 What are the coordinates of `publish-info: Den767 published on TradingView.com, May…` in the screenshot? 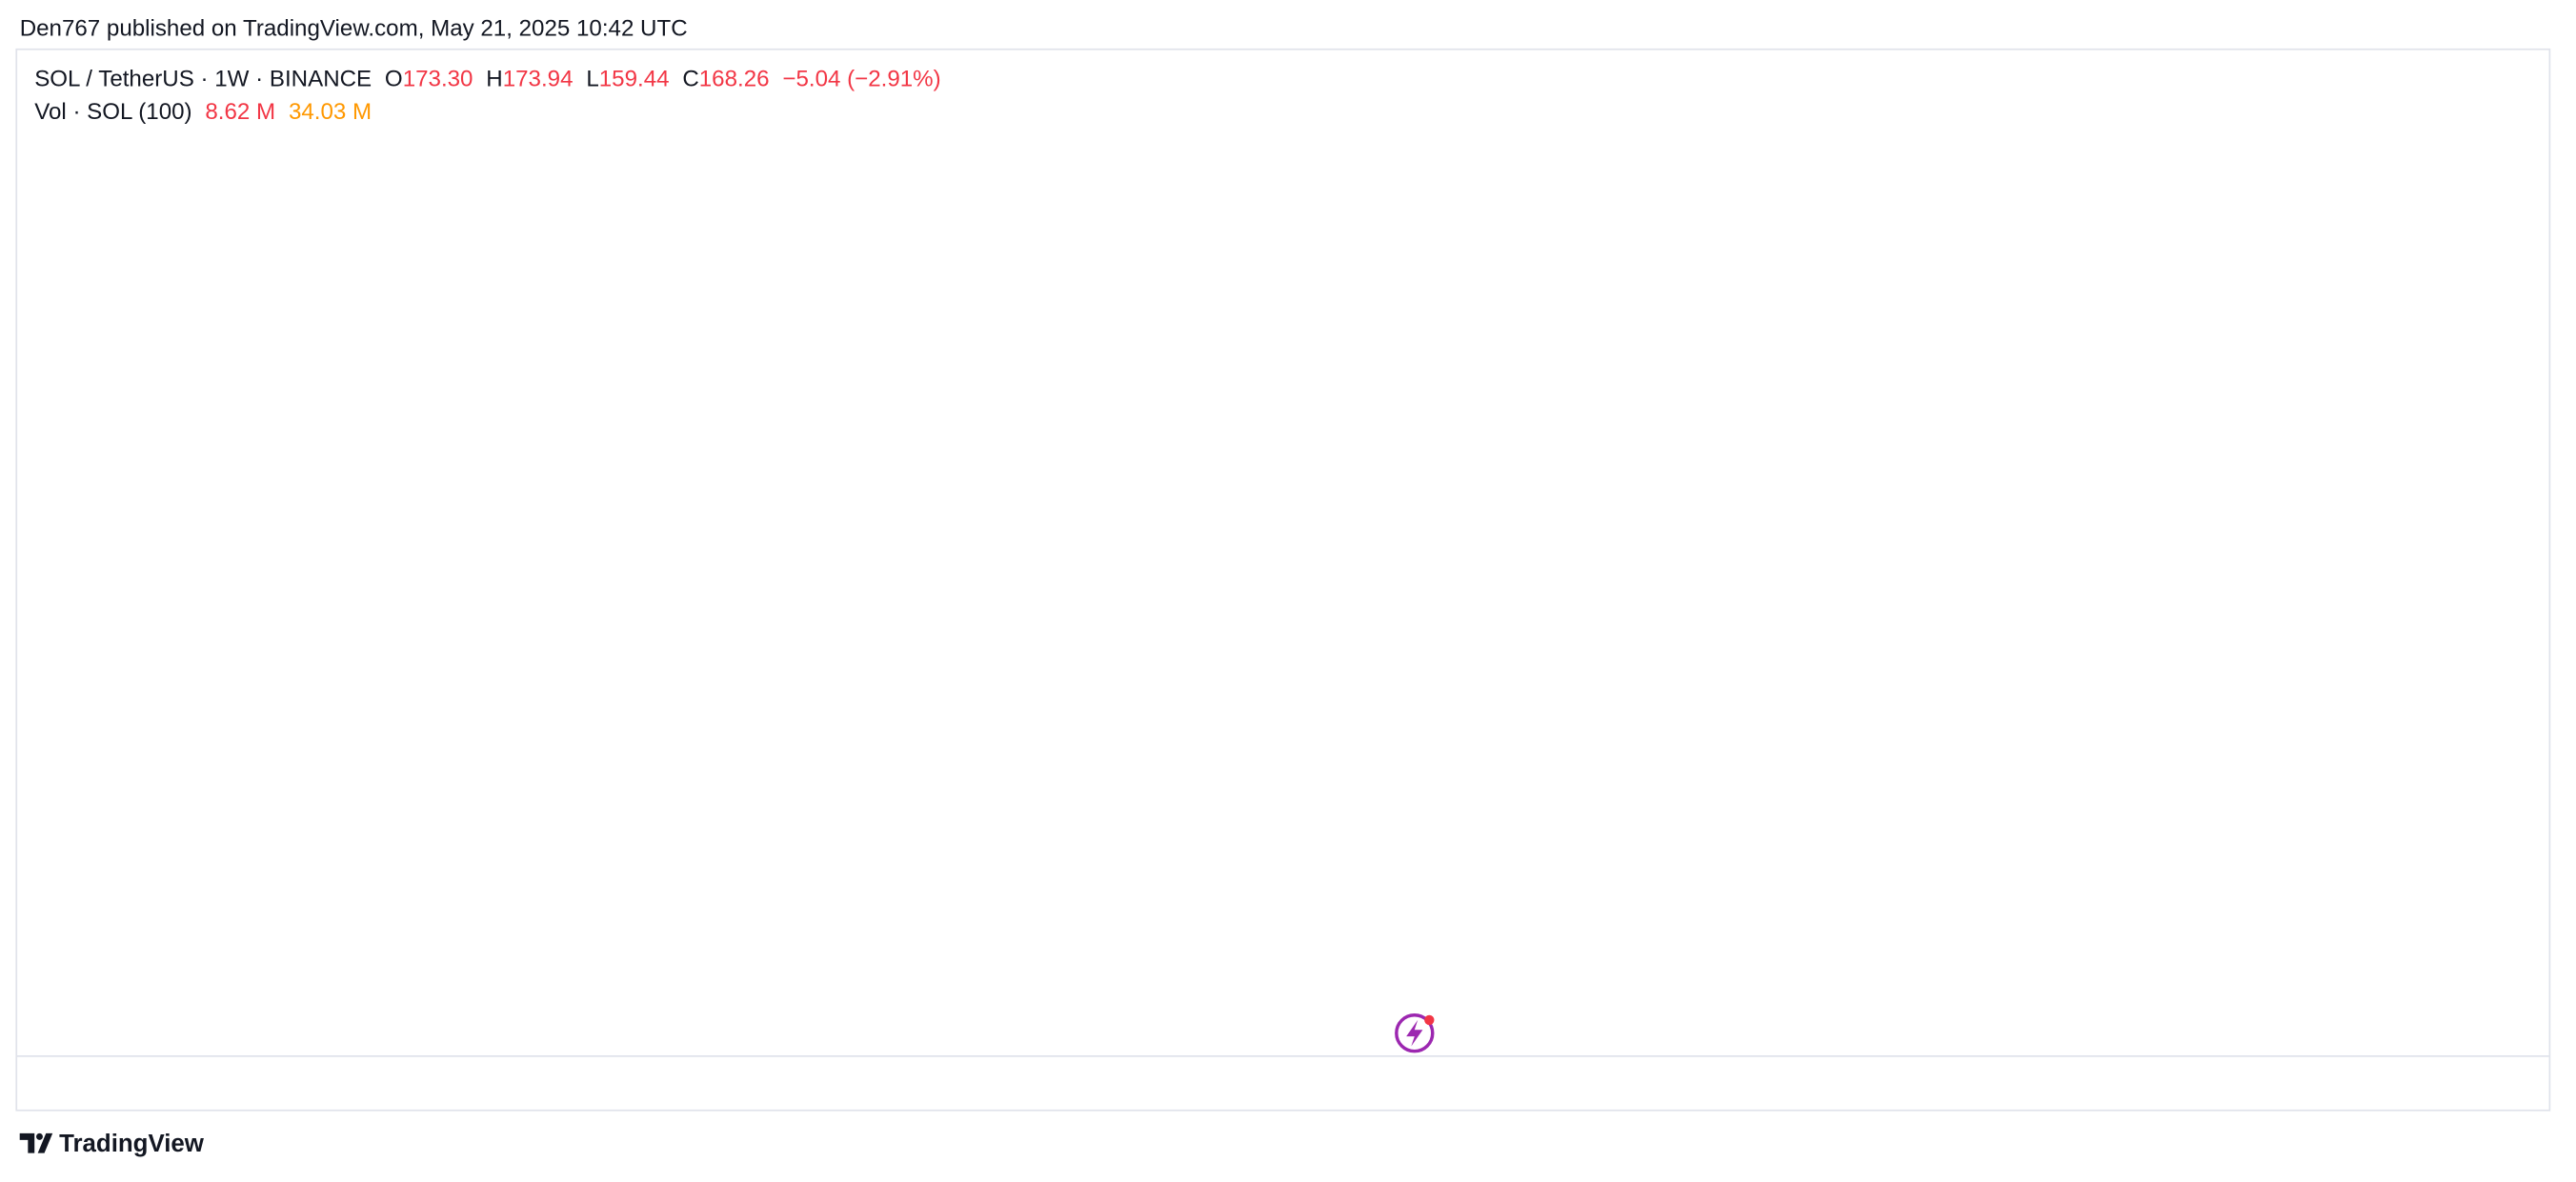 It's located at (354, 28).